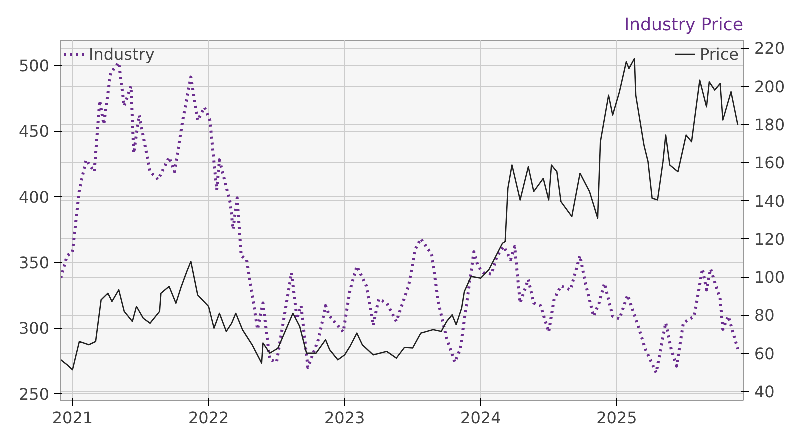 The width and height of the screenshot is (798, 430). What do you see at coordinates (345, 418) in the screenshot?
I see `x-tick-label: 2023` at bounding box center [345, 418].